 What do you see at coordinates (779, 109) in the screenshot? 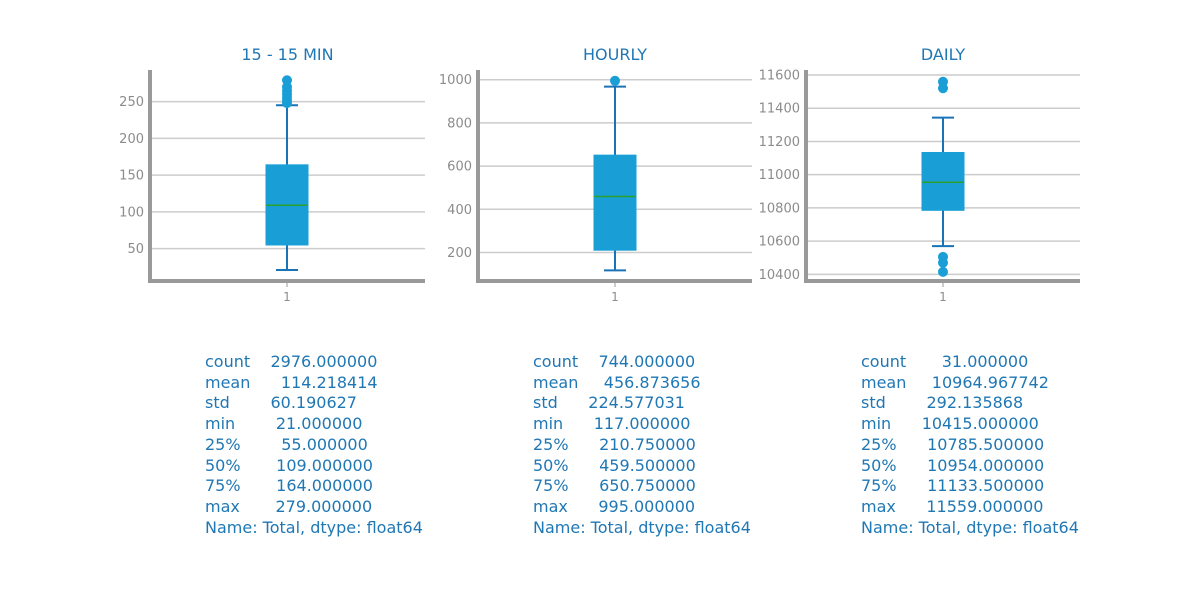
I see `y-tick-label-daily: 11400` at bounding box center [779, 109].